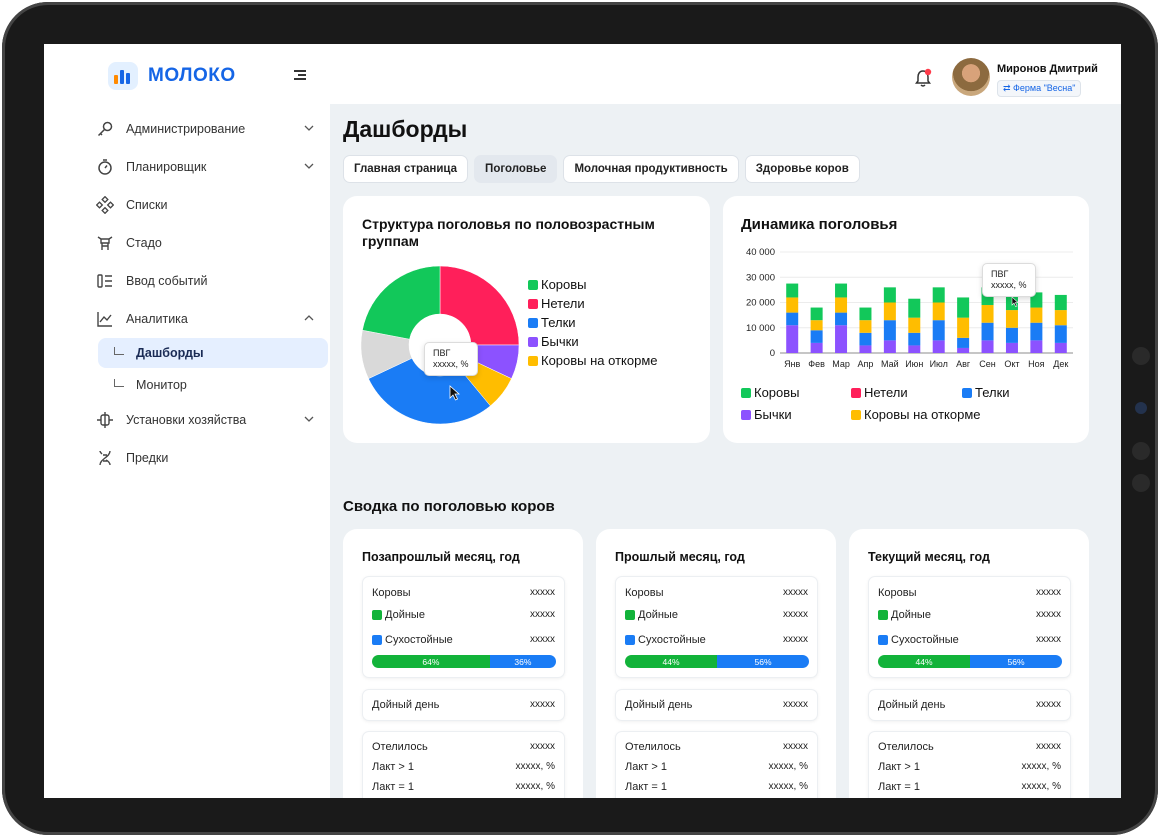 The image size is (1160, 837). I want to click on bell-icon, so click(923, 78).